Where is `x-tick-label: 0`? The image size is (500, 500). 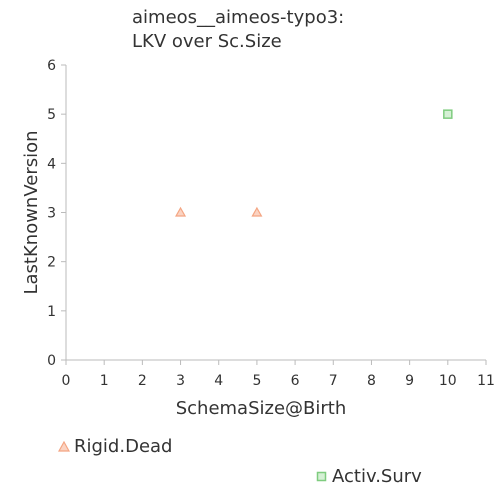
x-tick-label: 0 is located at coordinates (66, 381).